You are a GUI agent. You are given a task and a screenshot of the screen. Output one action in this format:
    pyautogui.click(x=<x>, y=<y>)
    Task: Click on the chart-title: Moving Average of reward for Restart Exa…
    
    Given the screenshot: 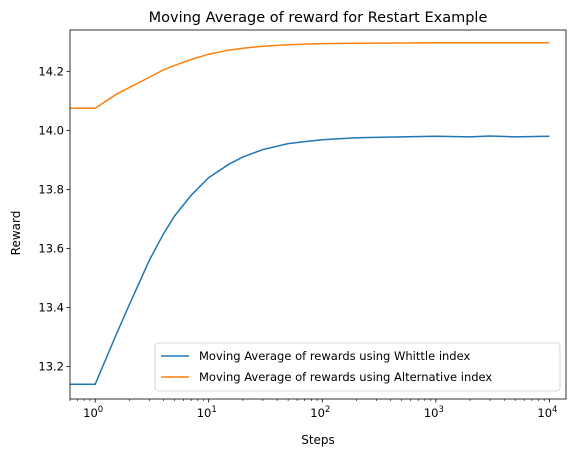 What is the action you would take?
    pyautogui.click(x=318, y=18)
    